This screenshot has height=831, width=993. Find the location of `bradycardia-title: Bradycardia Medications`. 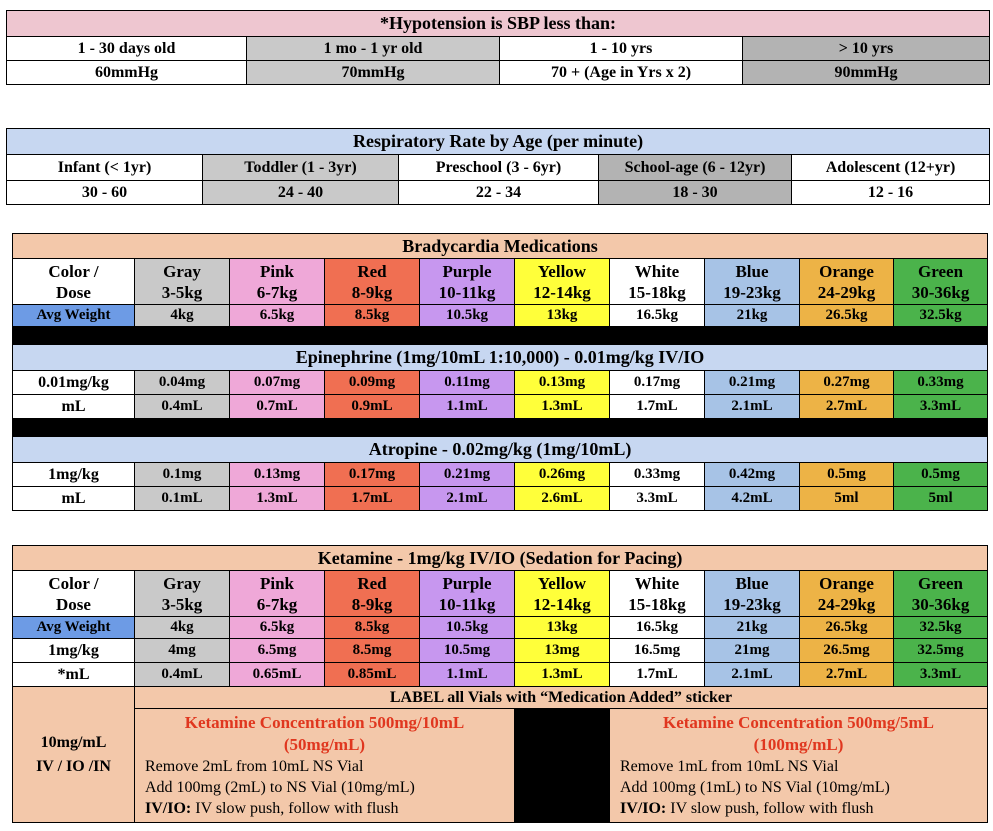

bradycardia-title: Bradycardia Medications is located at coordinates (500, 246).